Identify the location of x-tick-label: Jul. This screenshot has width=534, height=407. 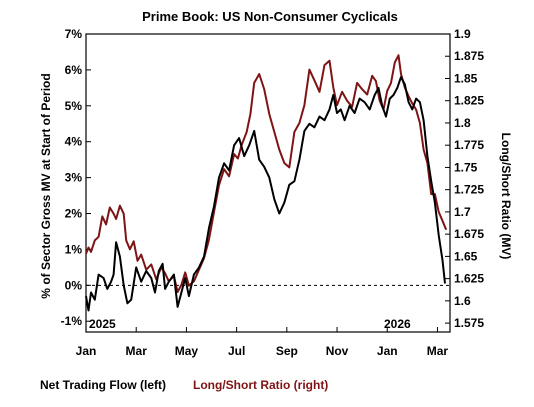
(236, 351).